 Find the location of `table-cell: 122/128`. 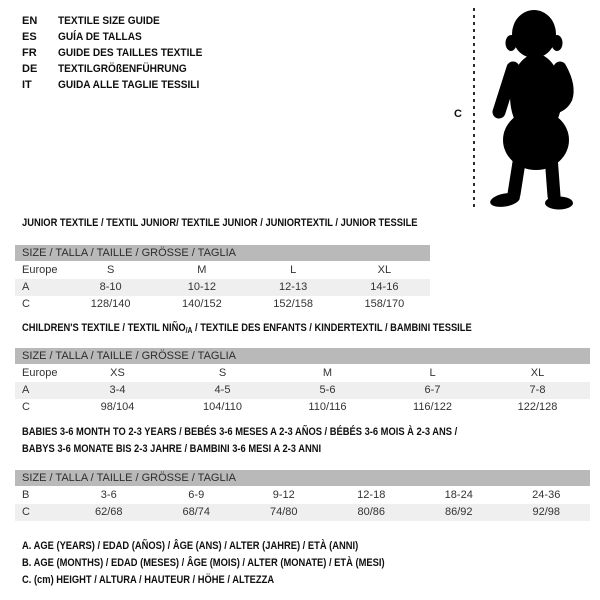

table-cell: 122/128 is located at coordinates (537, 407).